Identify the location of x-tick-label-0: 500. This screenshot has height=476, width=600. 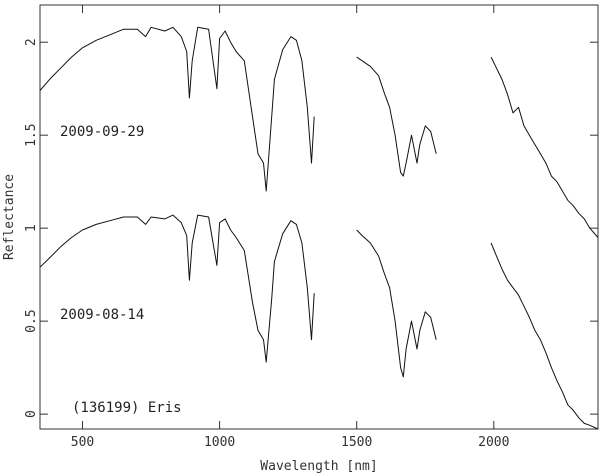
(82, 442).